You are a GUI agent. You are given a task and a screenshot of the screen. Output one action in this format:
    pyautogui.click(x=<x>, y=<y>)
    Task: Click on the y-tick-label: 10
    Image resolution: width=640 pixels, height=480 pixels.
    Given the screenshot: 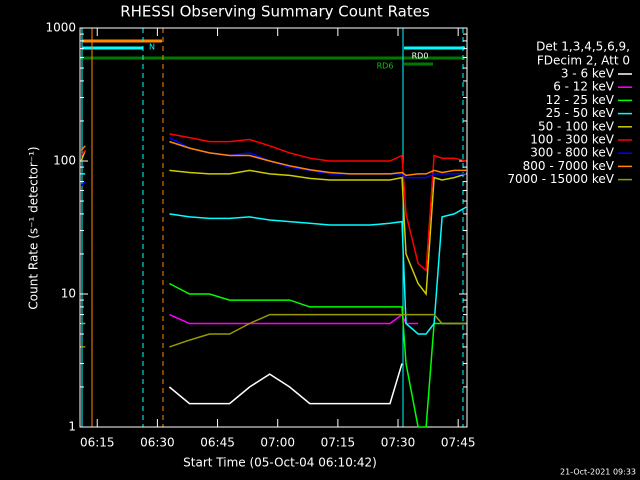 What is the action you would take?
    pyautogui.click(x=68, y=294)
    